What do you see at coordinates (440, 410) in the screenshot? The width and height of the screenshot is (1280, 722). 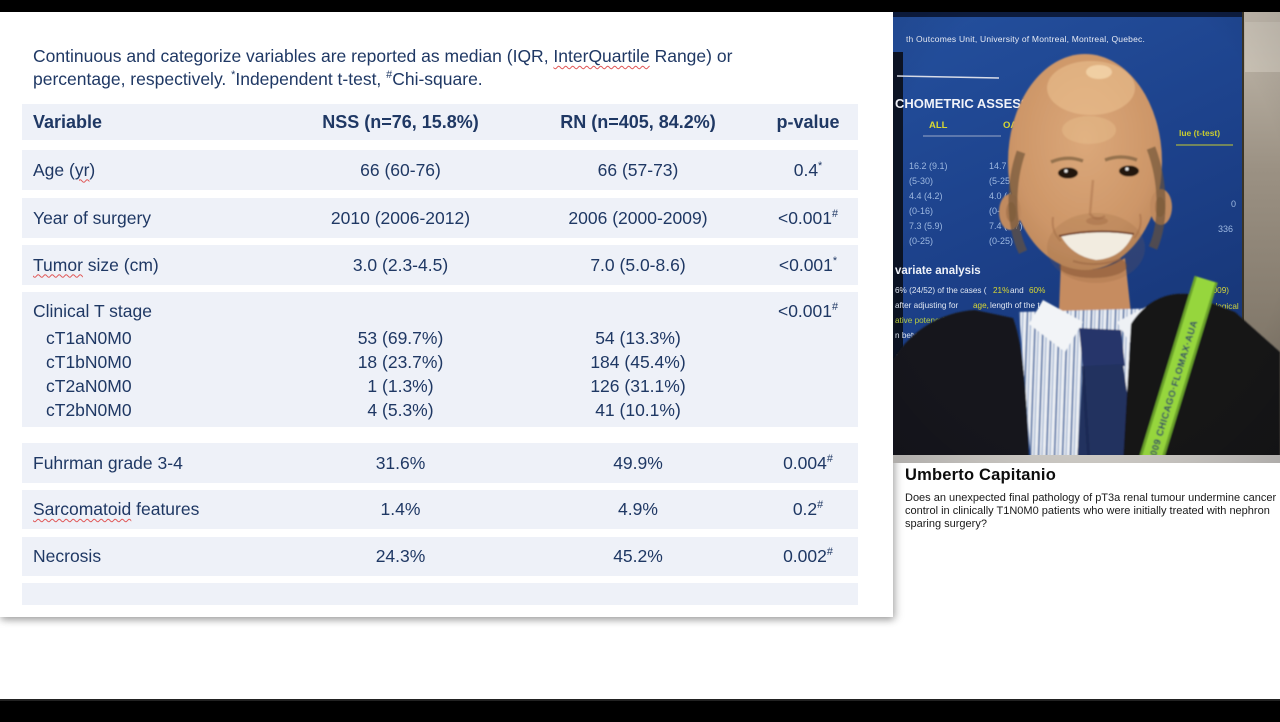 I see `table-subrow: cT2bN0M0 4 (5.3%) 41 (10.1%)` at bounding box center [440, 410].